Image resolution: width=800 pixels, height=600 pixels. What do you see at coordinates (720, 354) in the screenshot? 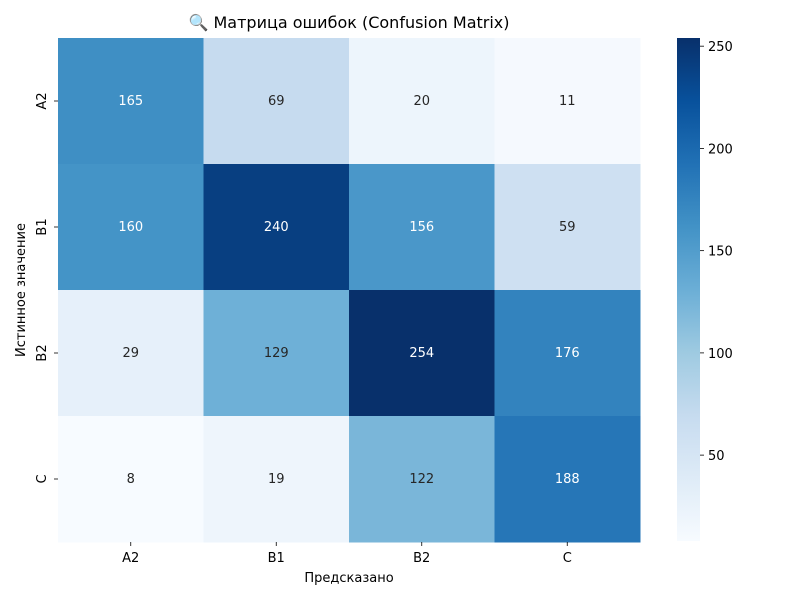
I see `colorbar-tick-label: 100` at bounding box center [720, 354].